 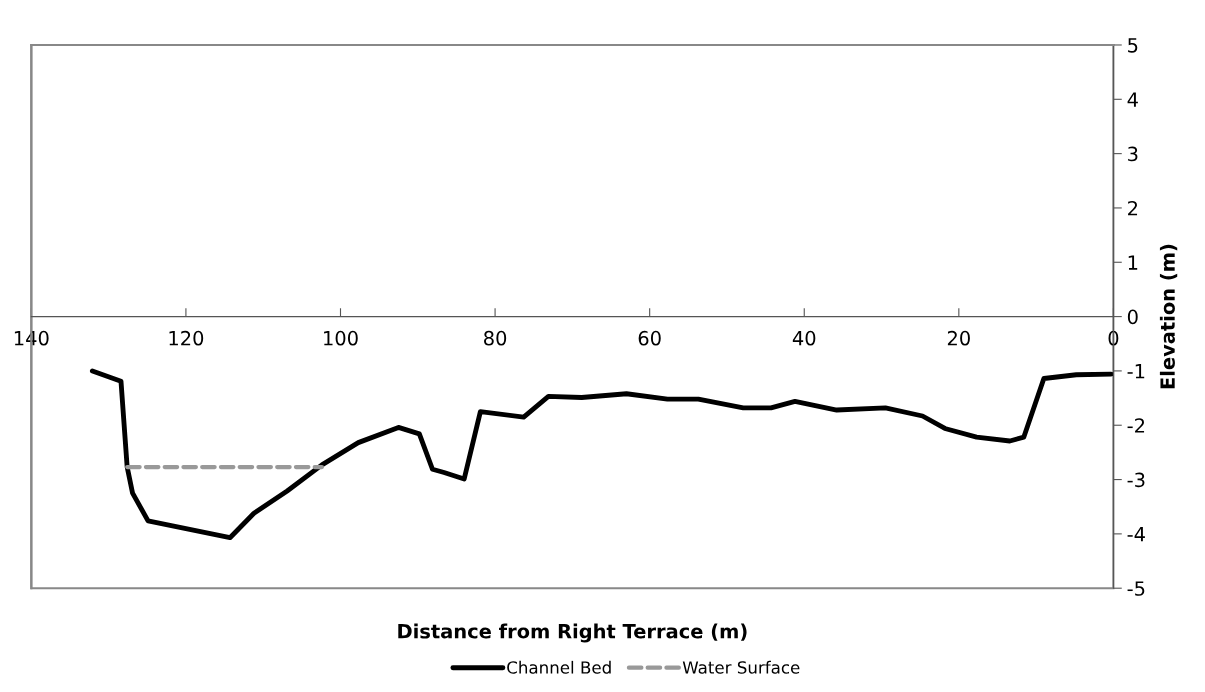 I want to click on y-tick-label: 2, so click(x=1133, y=208).